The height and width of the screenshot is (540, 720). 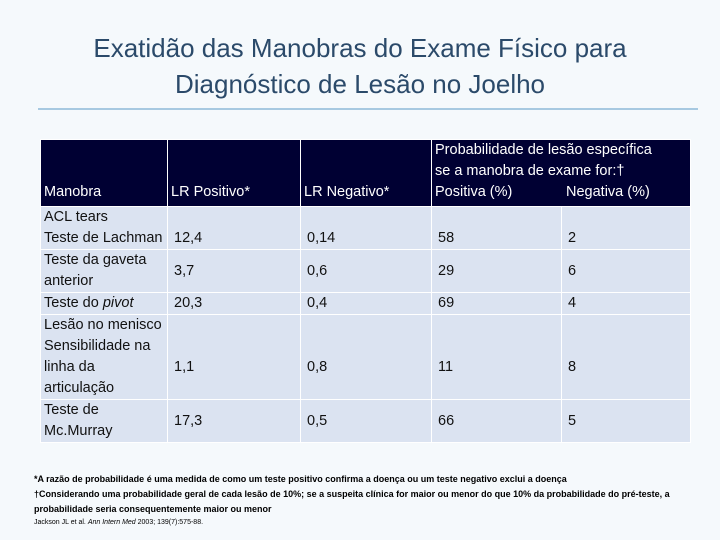 What do you see at coordinates (608, 192) in the screenshot?
I see `header-prob-negativa: Negativa (%)` at bounding box center [608, 192].